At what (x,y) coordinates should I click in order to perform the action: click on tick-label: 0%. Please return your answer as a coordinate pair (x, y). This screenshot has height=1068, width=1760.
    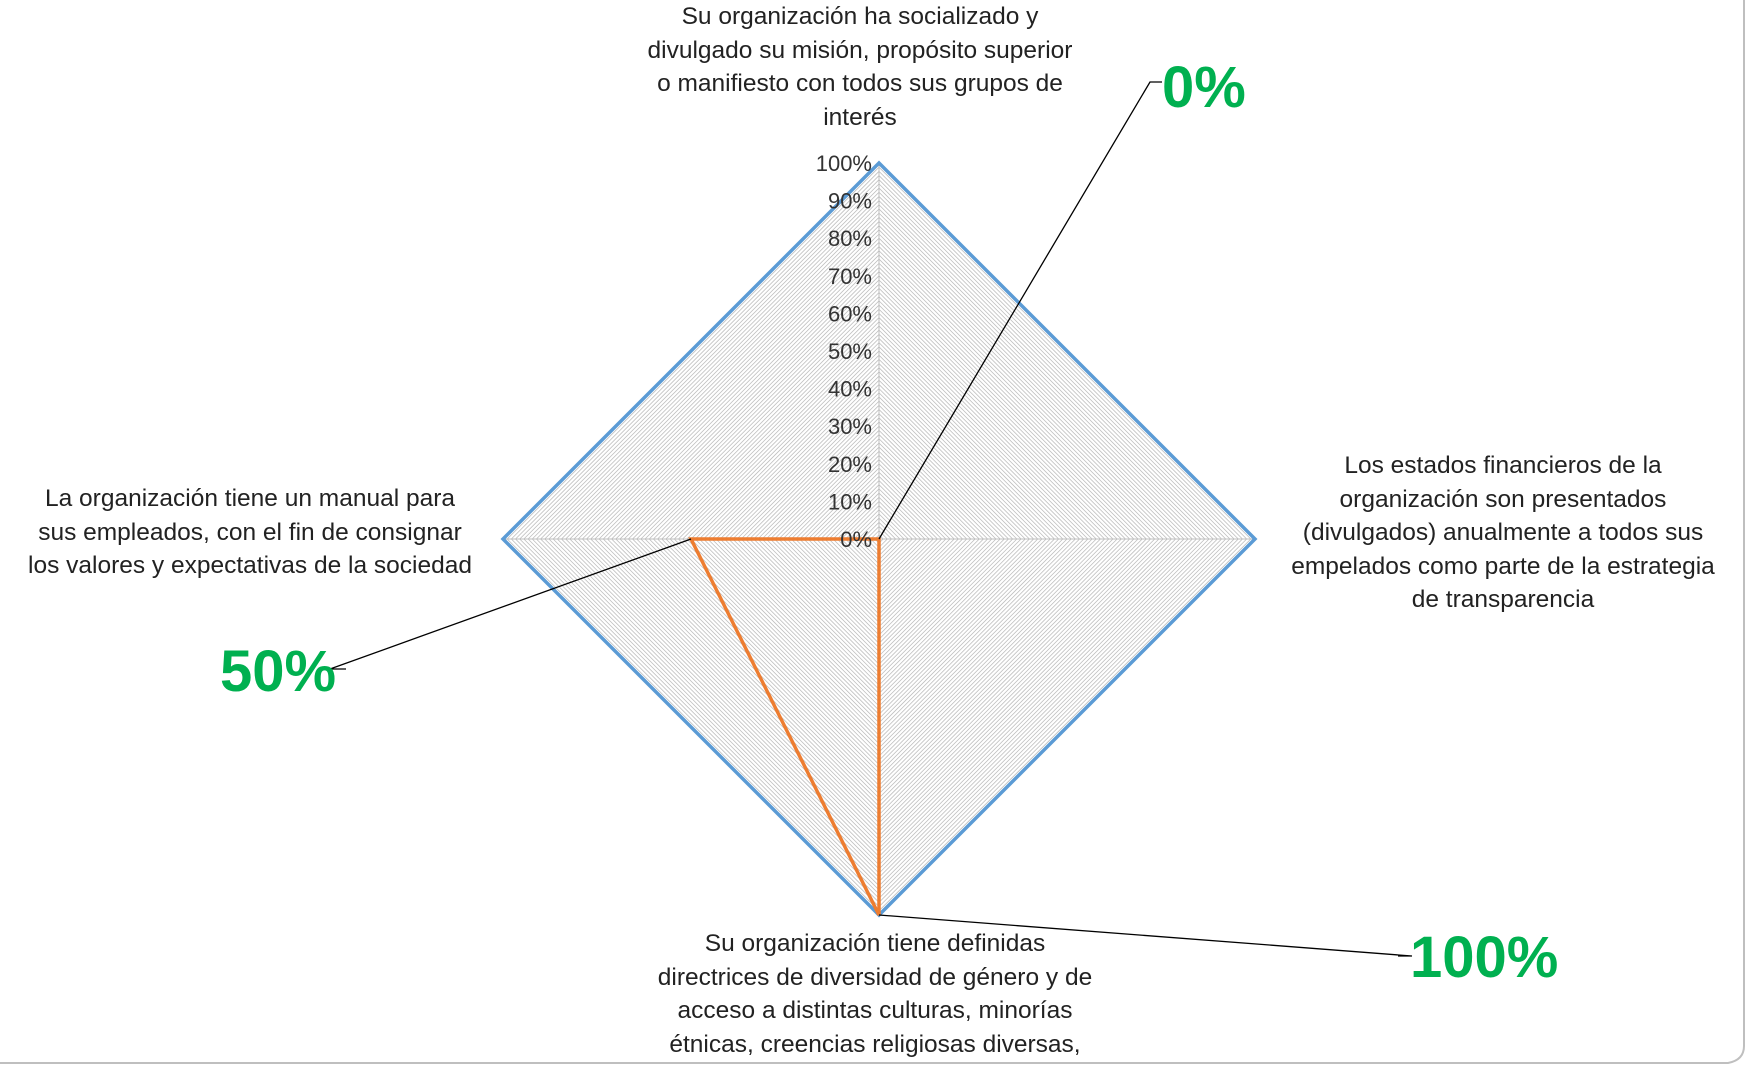
    Looking at the image, I should click on (856, 539).